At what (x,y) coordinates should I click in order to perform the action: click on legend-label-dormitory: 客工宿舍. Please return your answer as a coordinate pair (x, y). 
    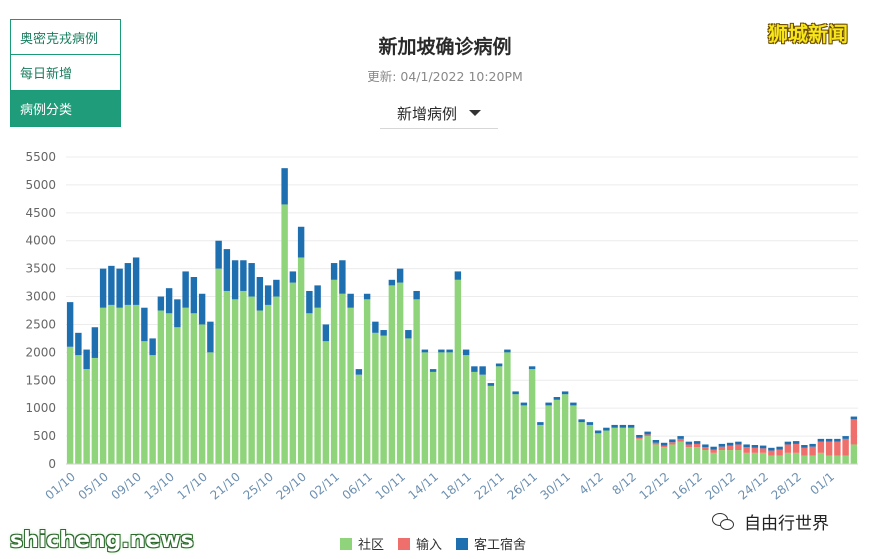
    Looking at the image, I should click on (500, 545).